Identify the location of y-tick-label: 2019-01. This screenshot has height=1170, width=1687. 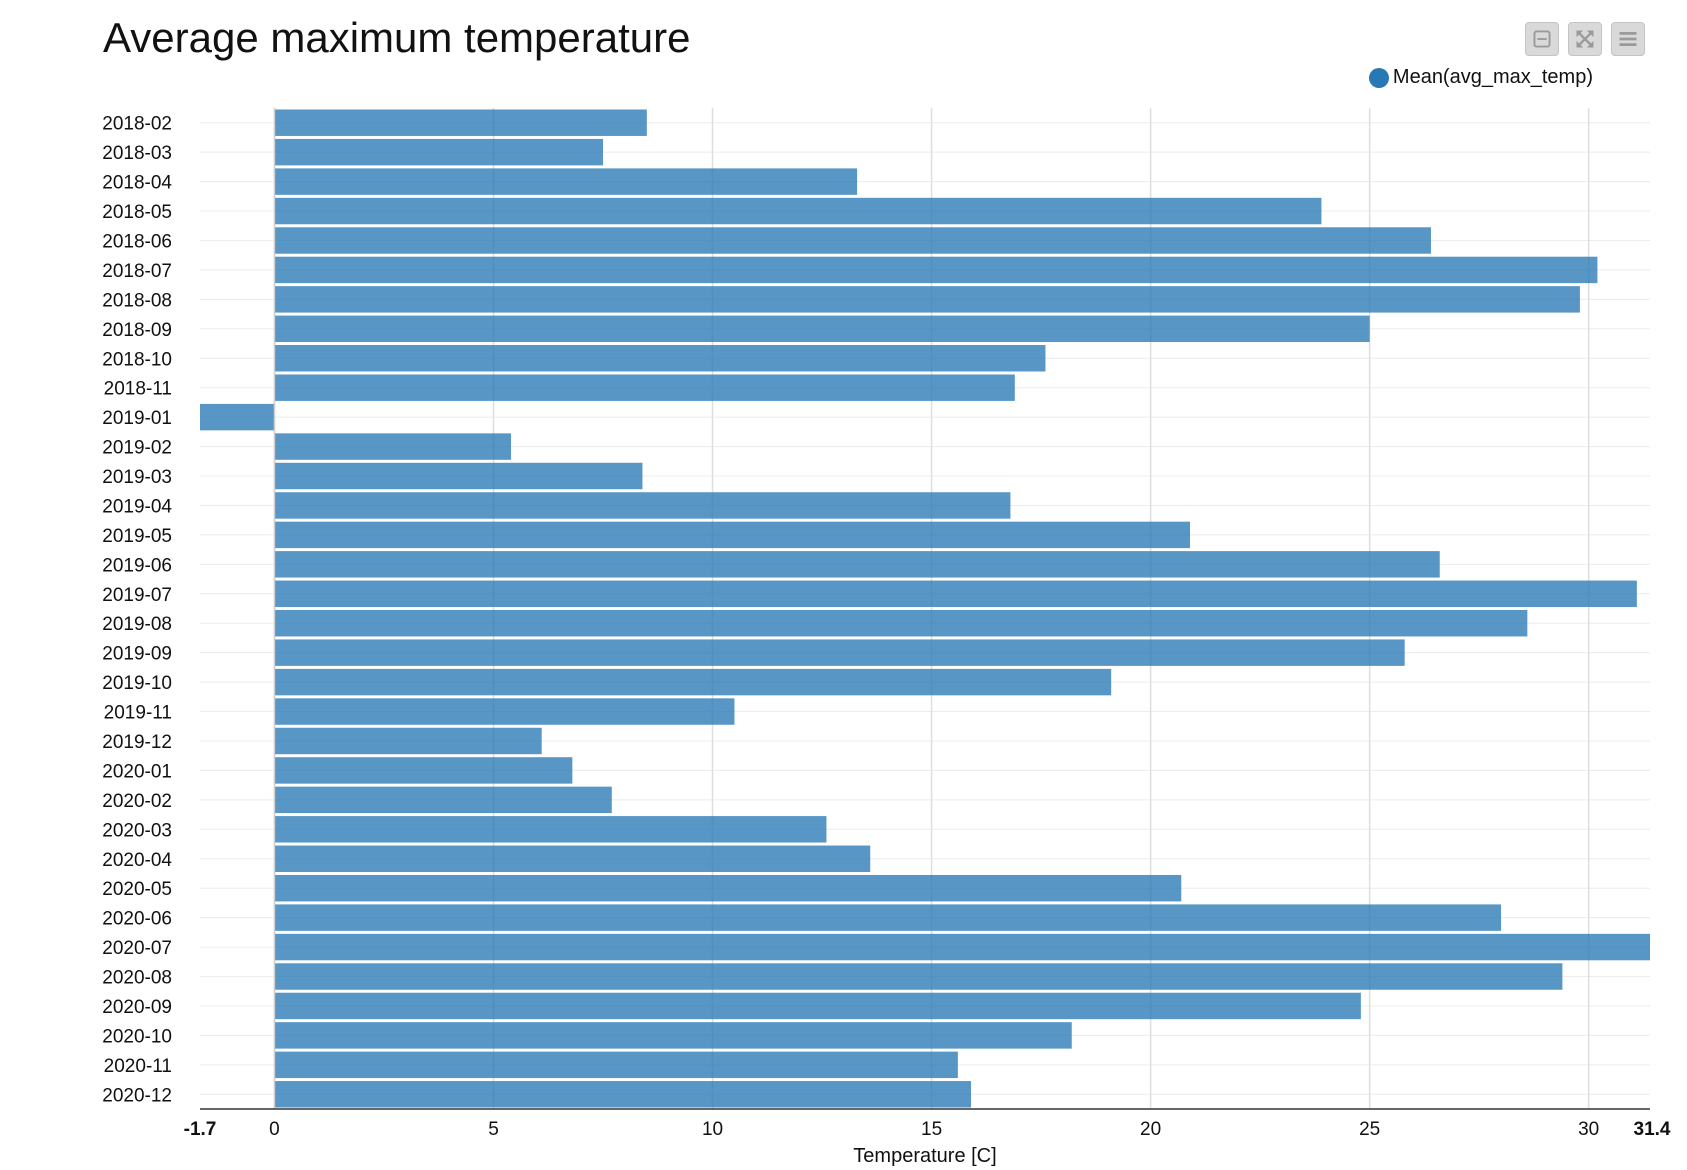
(137, 418).